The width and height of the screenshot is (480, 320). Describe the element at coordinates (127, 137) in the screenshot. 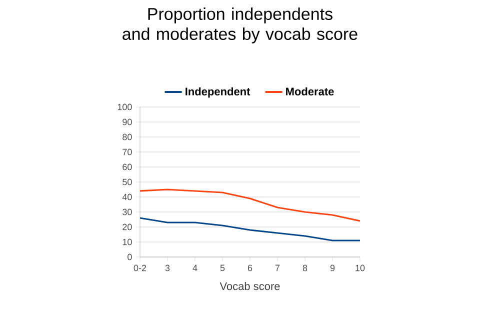

I see `y-tick-label: 80` at that location.